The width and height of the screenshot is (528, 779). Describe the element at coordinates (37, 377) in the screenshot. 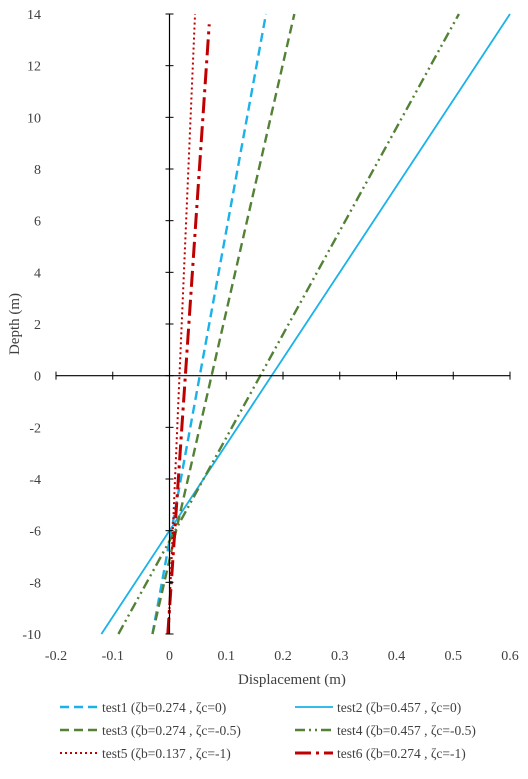

I see `y-tick-label: 0` at that location.